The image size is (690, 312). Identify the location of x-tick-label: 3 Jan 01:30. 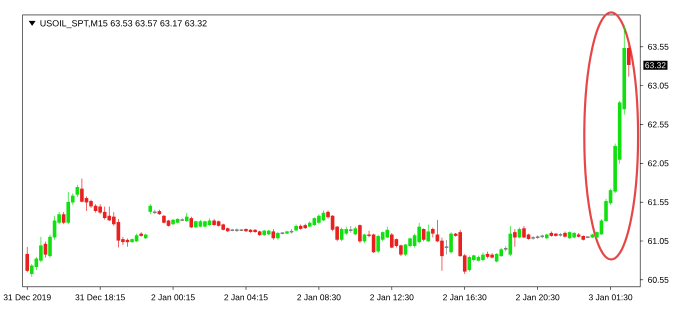
(610, 297).